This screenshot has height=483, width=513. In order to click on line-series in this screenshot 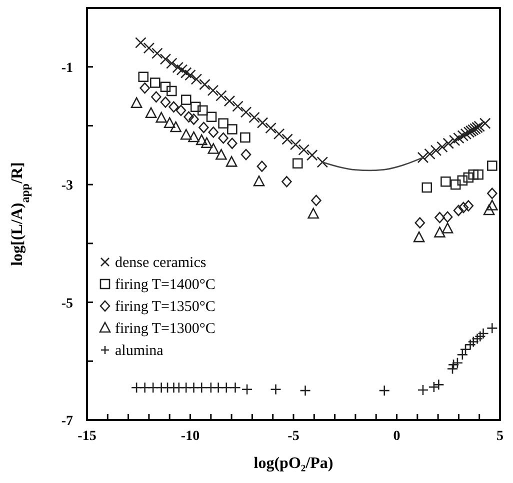, I will do `click(373, 164)`.